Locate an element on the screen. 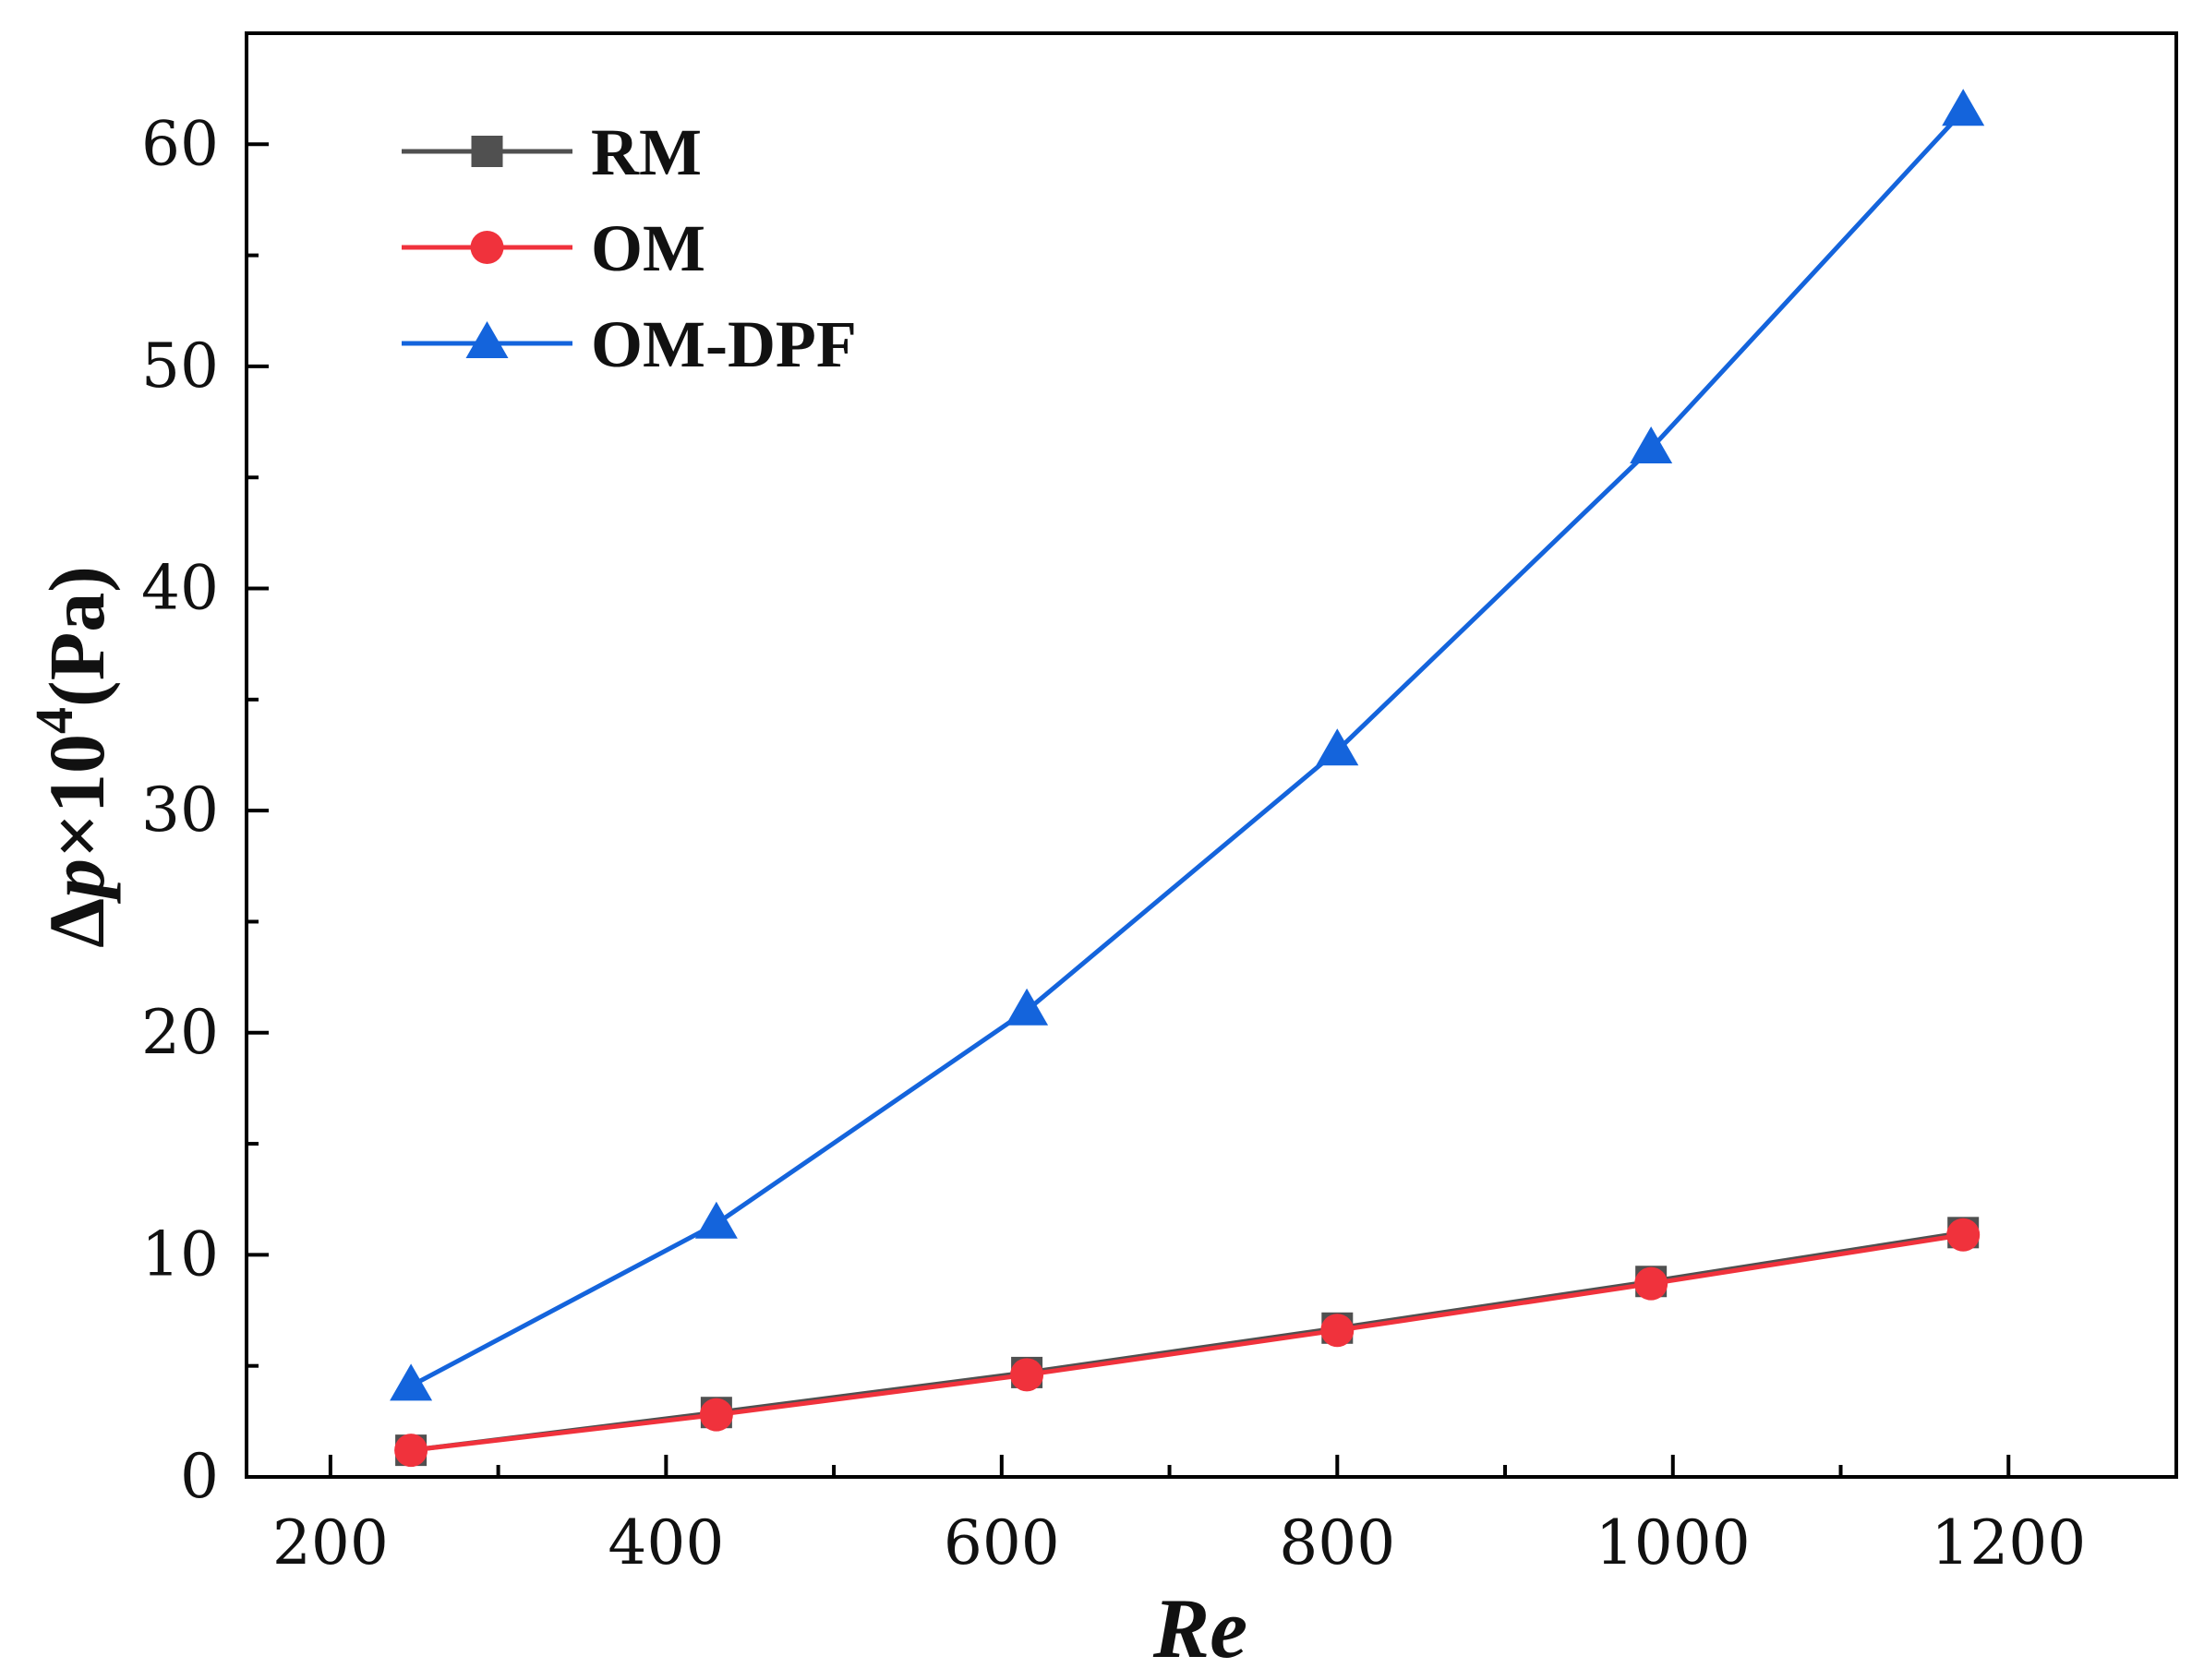 The image size is (2204, 1680). legend-label: RM is located at coordinates (646, 152).